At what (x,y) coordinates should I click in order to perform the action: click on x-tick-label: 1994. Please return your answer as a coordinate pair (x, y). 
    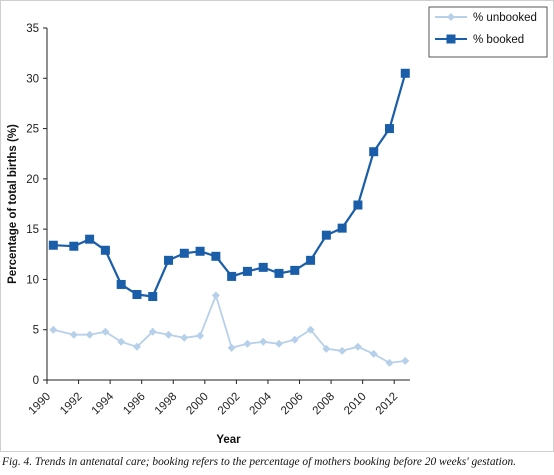
    Looking at the image, I should click on (103, 403).